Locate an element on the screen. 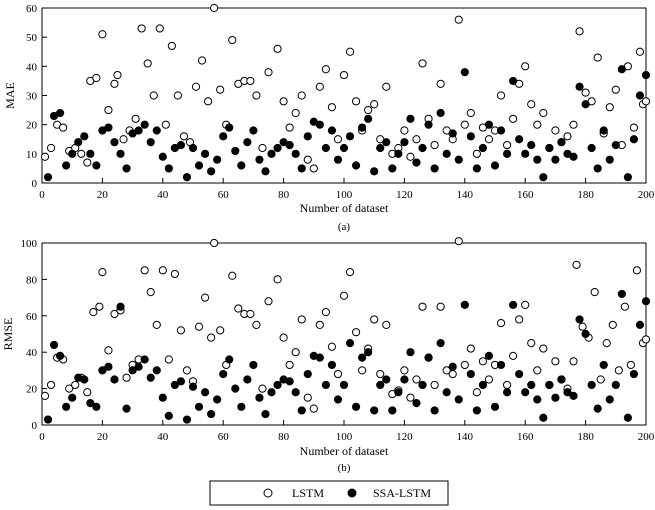 This screenshot has width=655, height=510. legend-label-lstm: LSTM is located at coordinates (308, 493).